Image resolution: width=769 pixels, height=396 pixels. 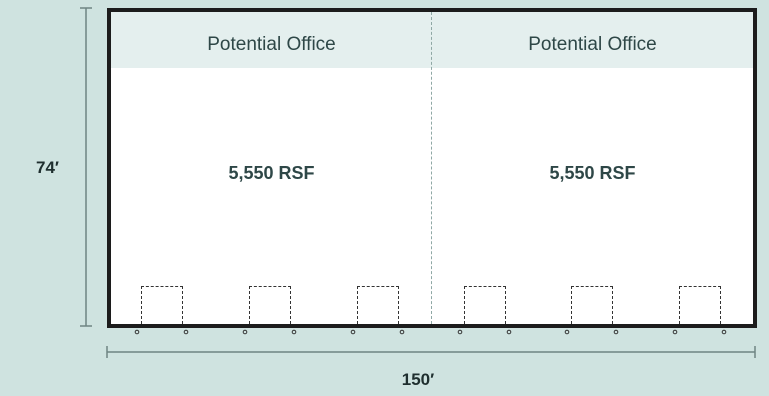 I want to click on suite-divider, so click(x=431, y=168).